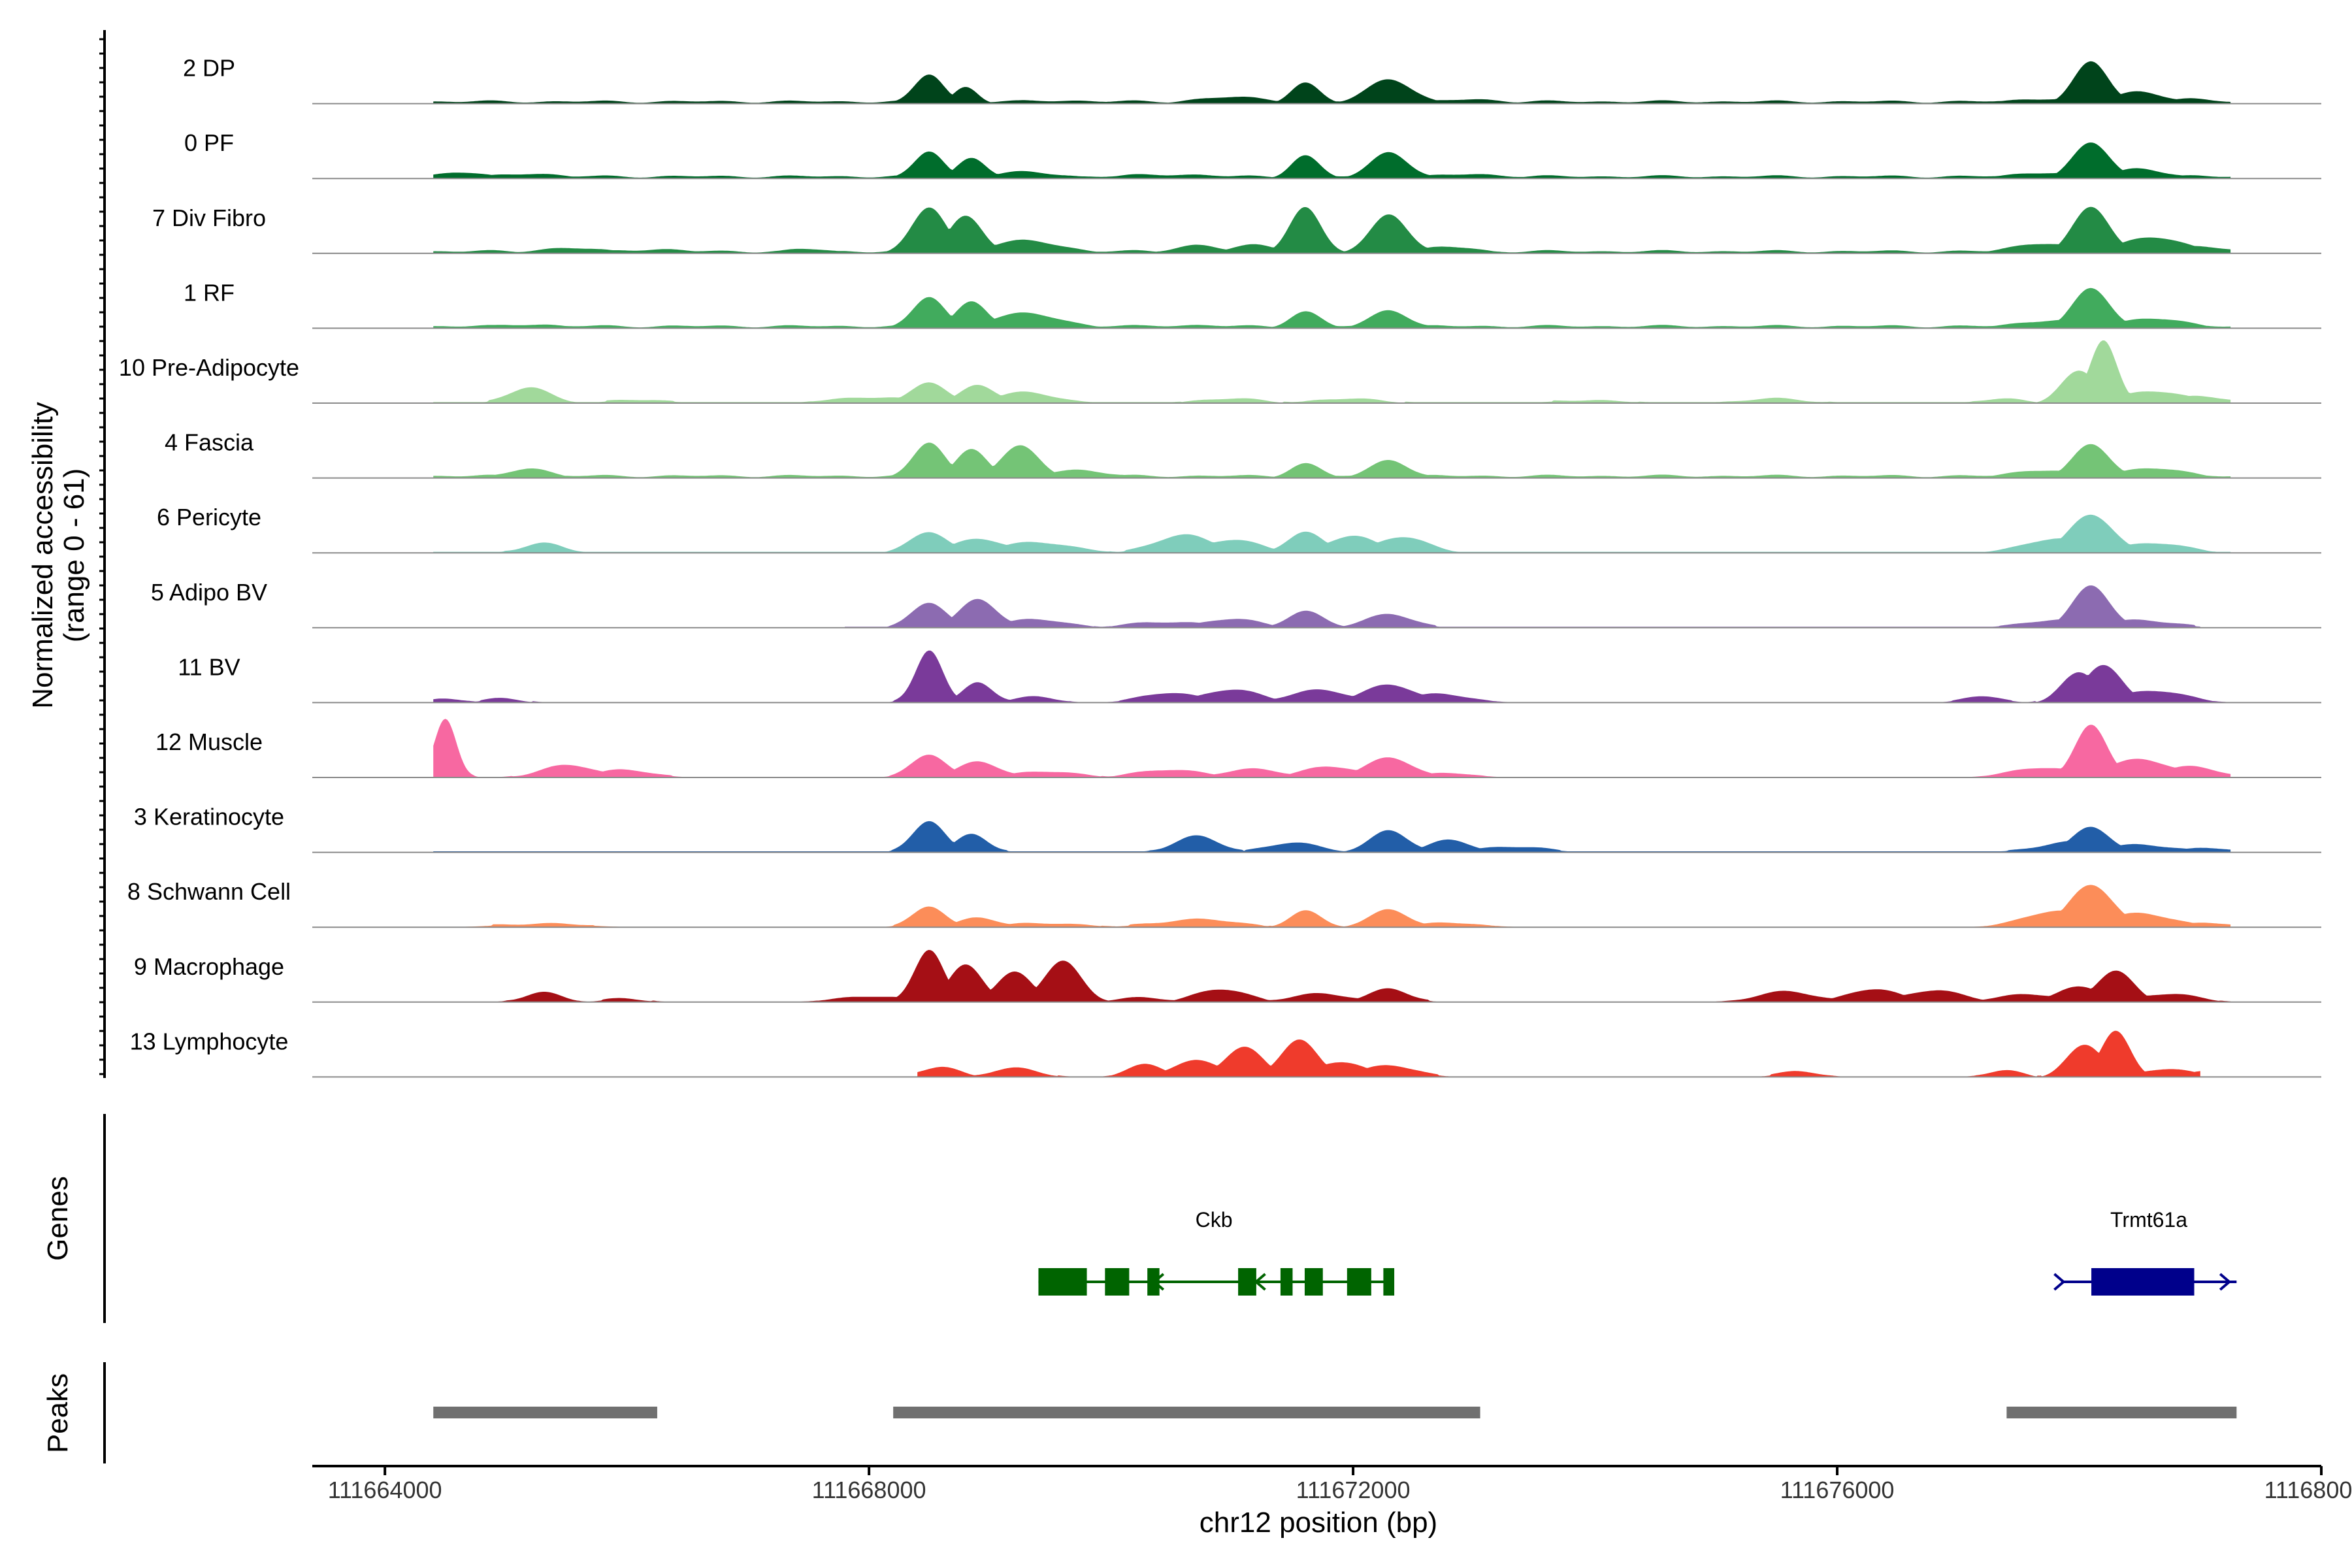 The width and height of the screenshot is (2352, 1568). Describe the element at coordinates (43, 555) in the screenshot. I see `accessibility-y-axis-label: Normalized accessibility` at that location.